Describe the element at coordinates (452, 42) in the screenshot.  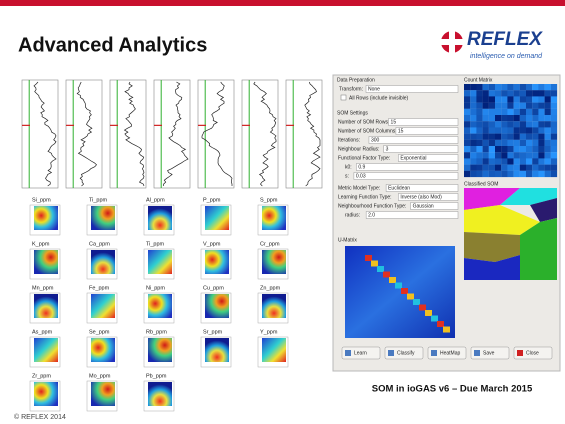
I see `logo-icon` at that location.